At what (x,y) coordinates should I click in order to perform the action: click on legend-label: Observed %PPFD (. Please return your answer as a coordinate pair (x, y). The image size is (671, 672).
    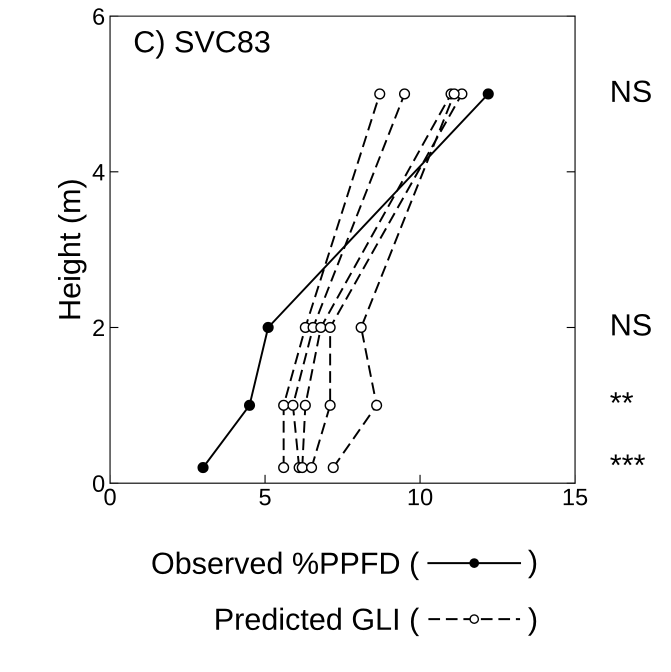
    Looking at the image, I should click on (286, 566).